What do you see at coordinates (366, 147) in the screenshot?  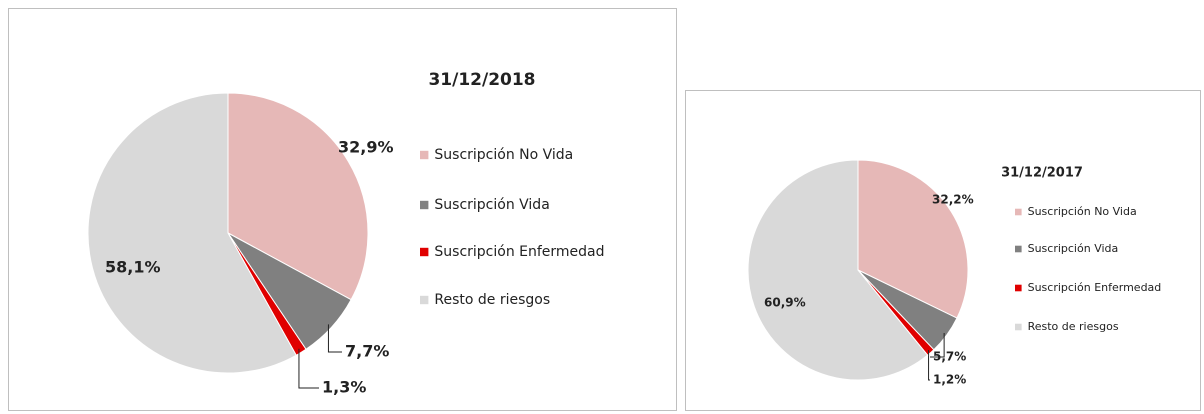 I see `data-label: 32,9%` at bounding box center [366, 147].